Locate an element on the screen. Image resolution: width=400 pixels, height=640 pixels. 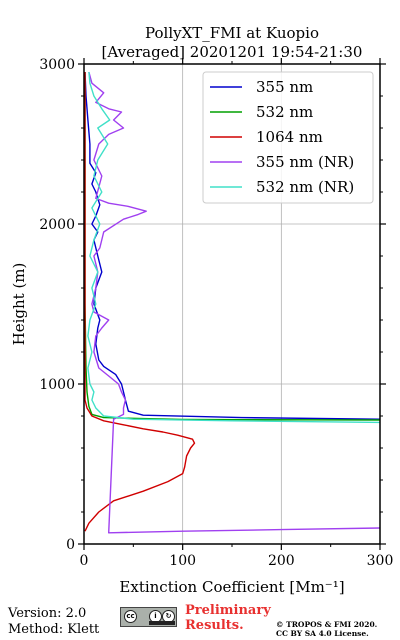
copyright-line-1: © TROPOS & FMI 2020. is located at coordinates (327, 624).